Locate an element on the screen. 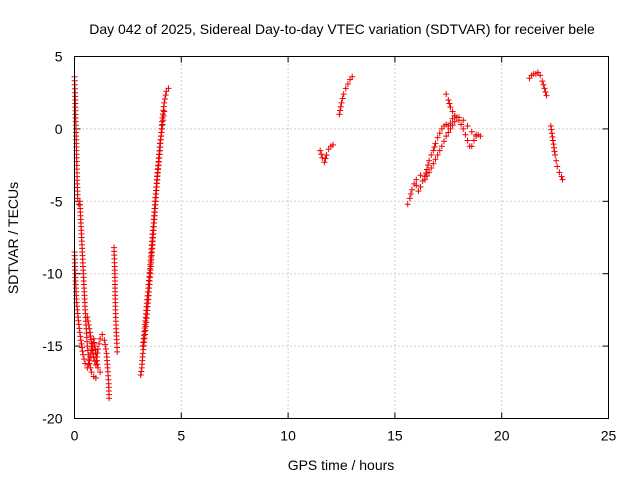  x-axis-title: GPS time / hours is located at coordinates (341, 465).